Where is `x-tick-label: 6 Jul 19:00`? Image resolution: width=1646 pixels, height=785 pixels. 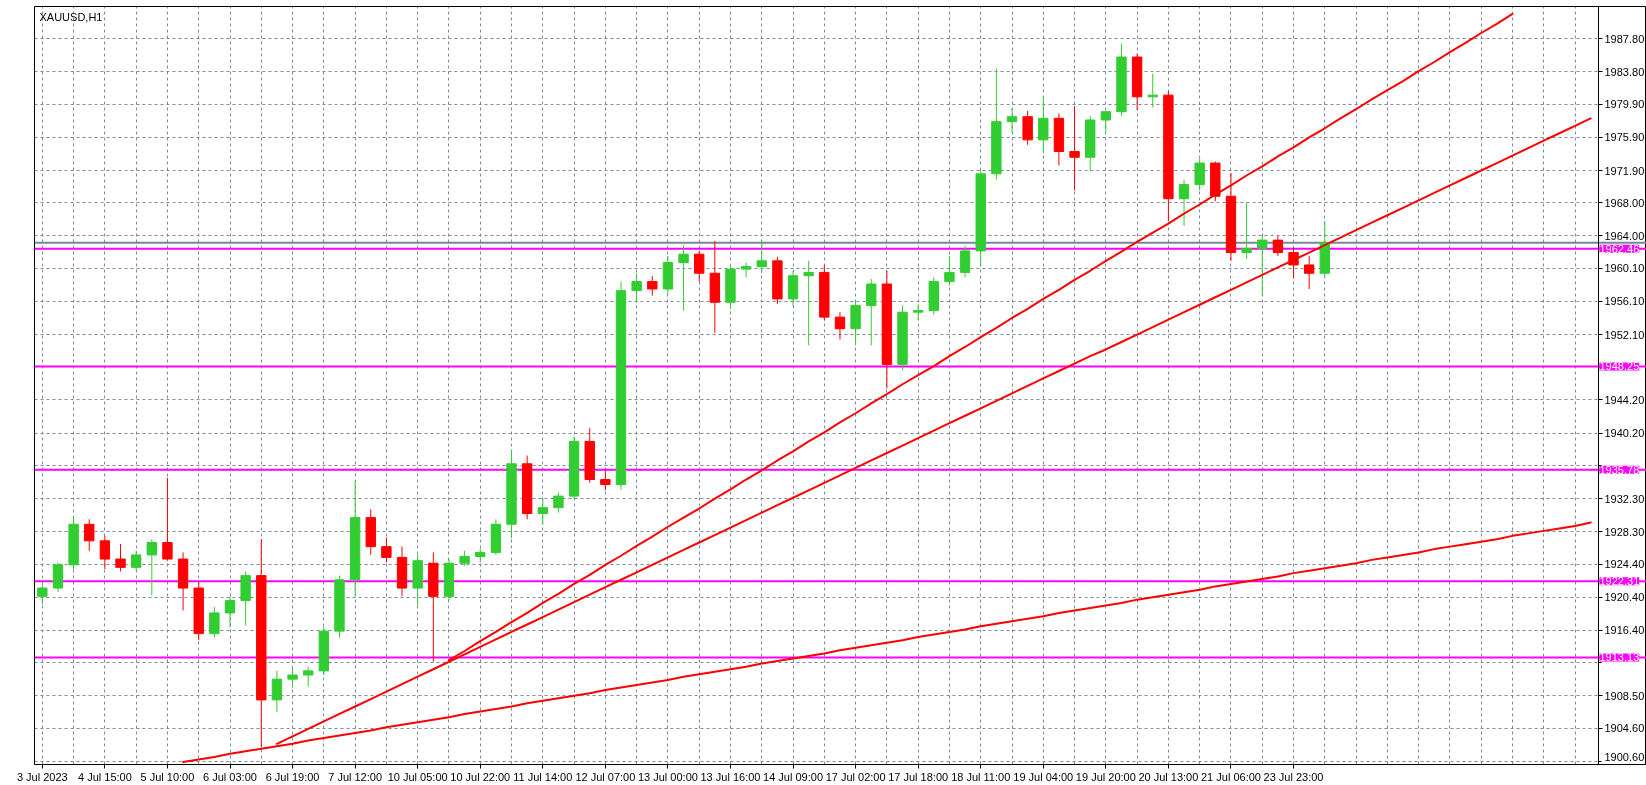
x-tick-label: 6 Jul 19:00 is located at coordinates (292, 776).